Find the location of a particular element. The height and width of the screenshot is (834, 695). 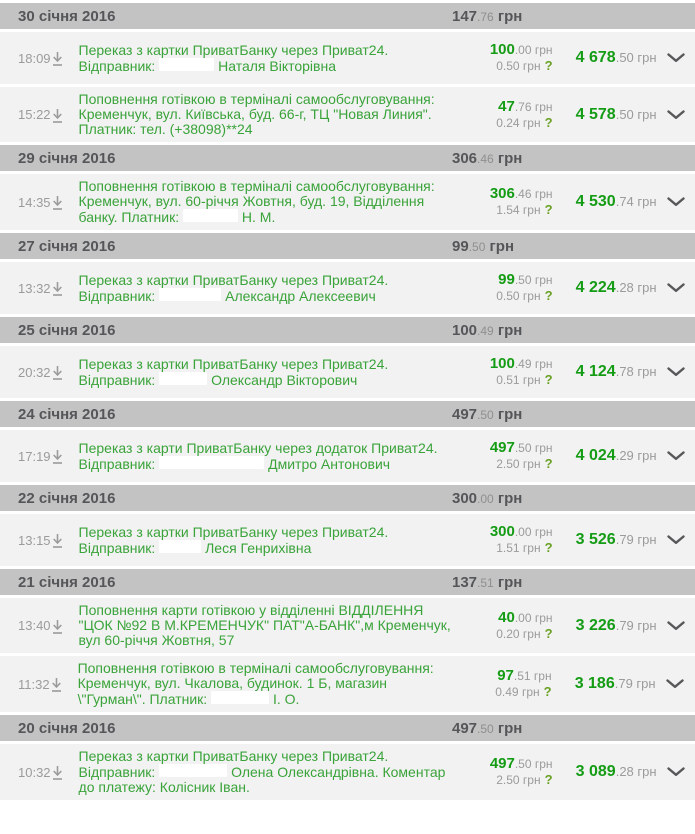

amount-dec: .76 грн is located at coordinates (533, 106).